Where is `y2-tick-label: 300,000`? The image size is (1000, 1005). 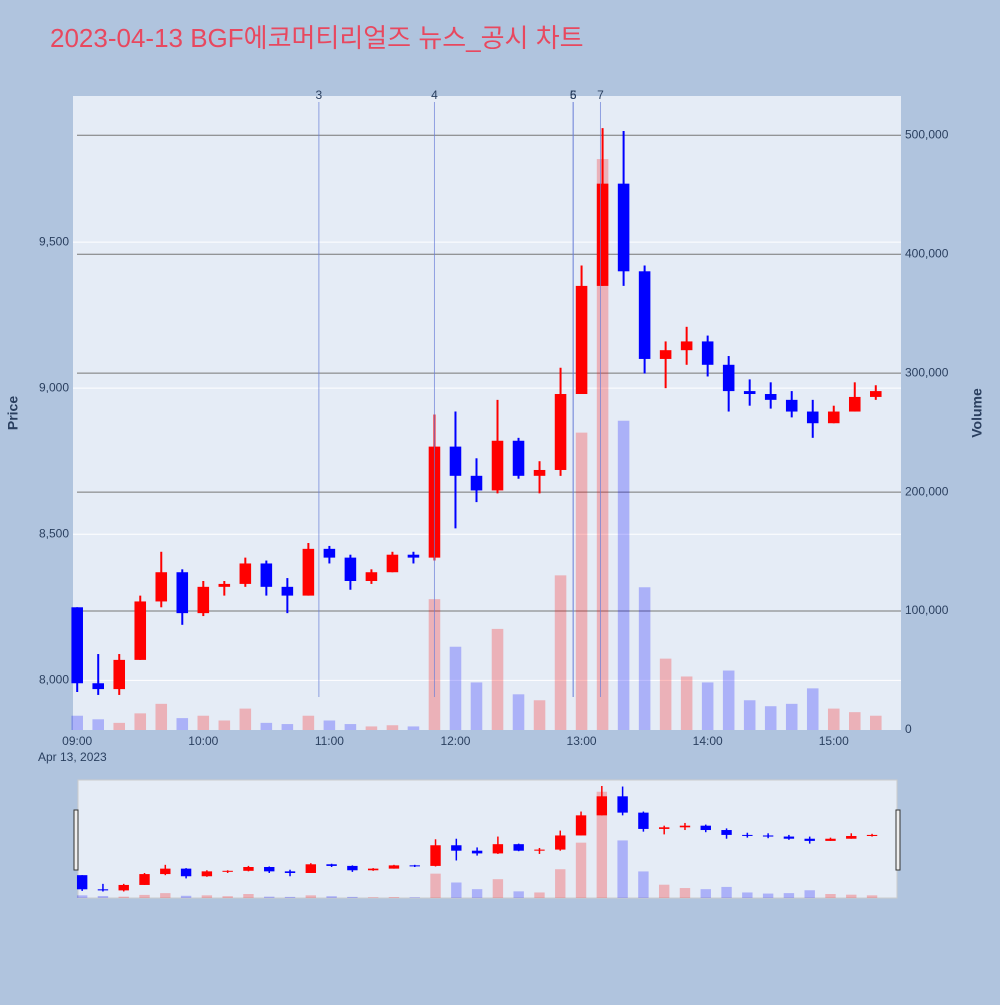
y2-tick-label: 300,000 is located at coordinates (927, 372).